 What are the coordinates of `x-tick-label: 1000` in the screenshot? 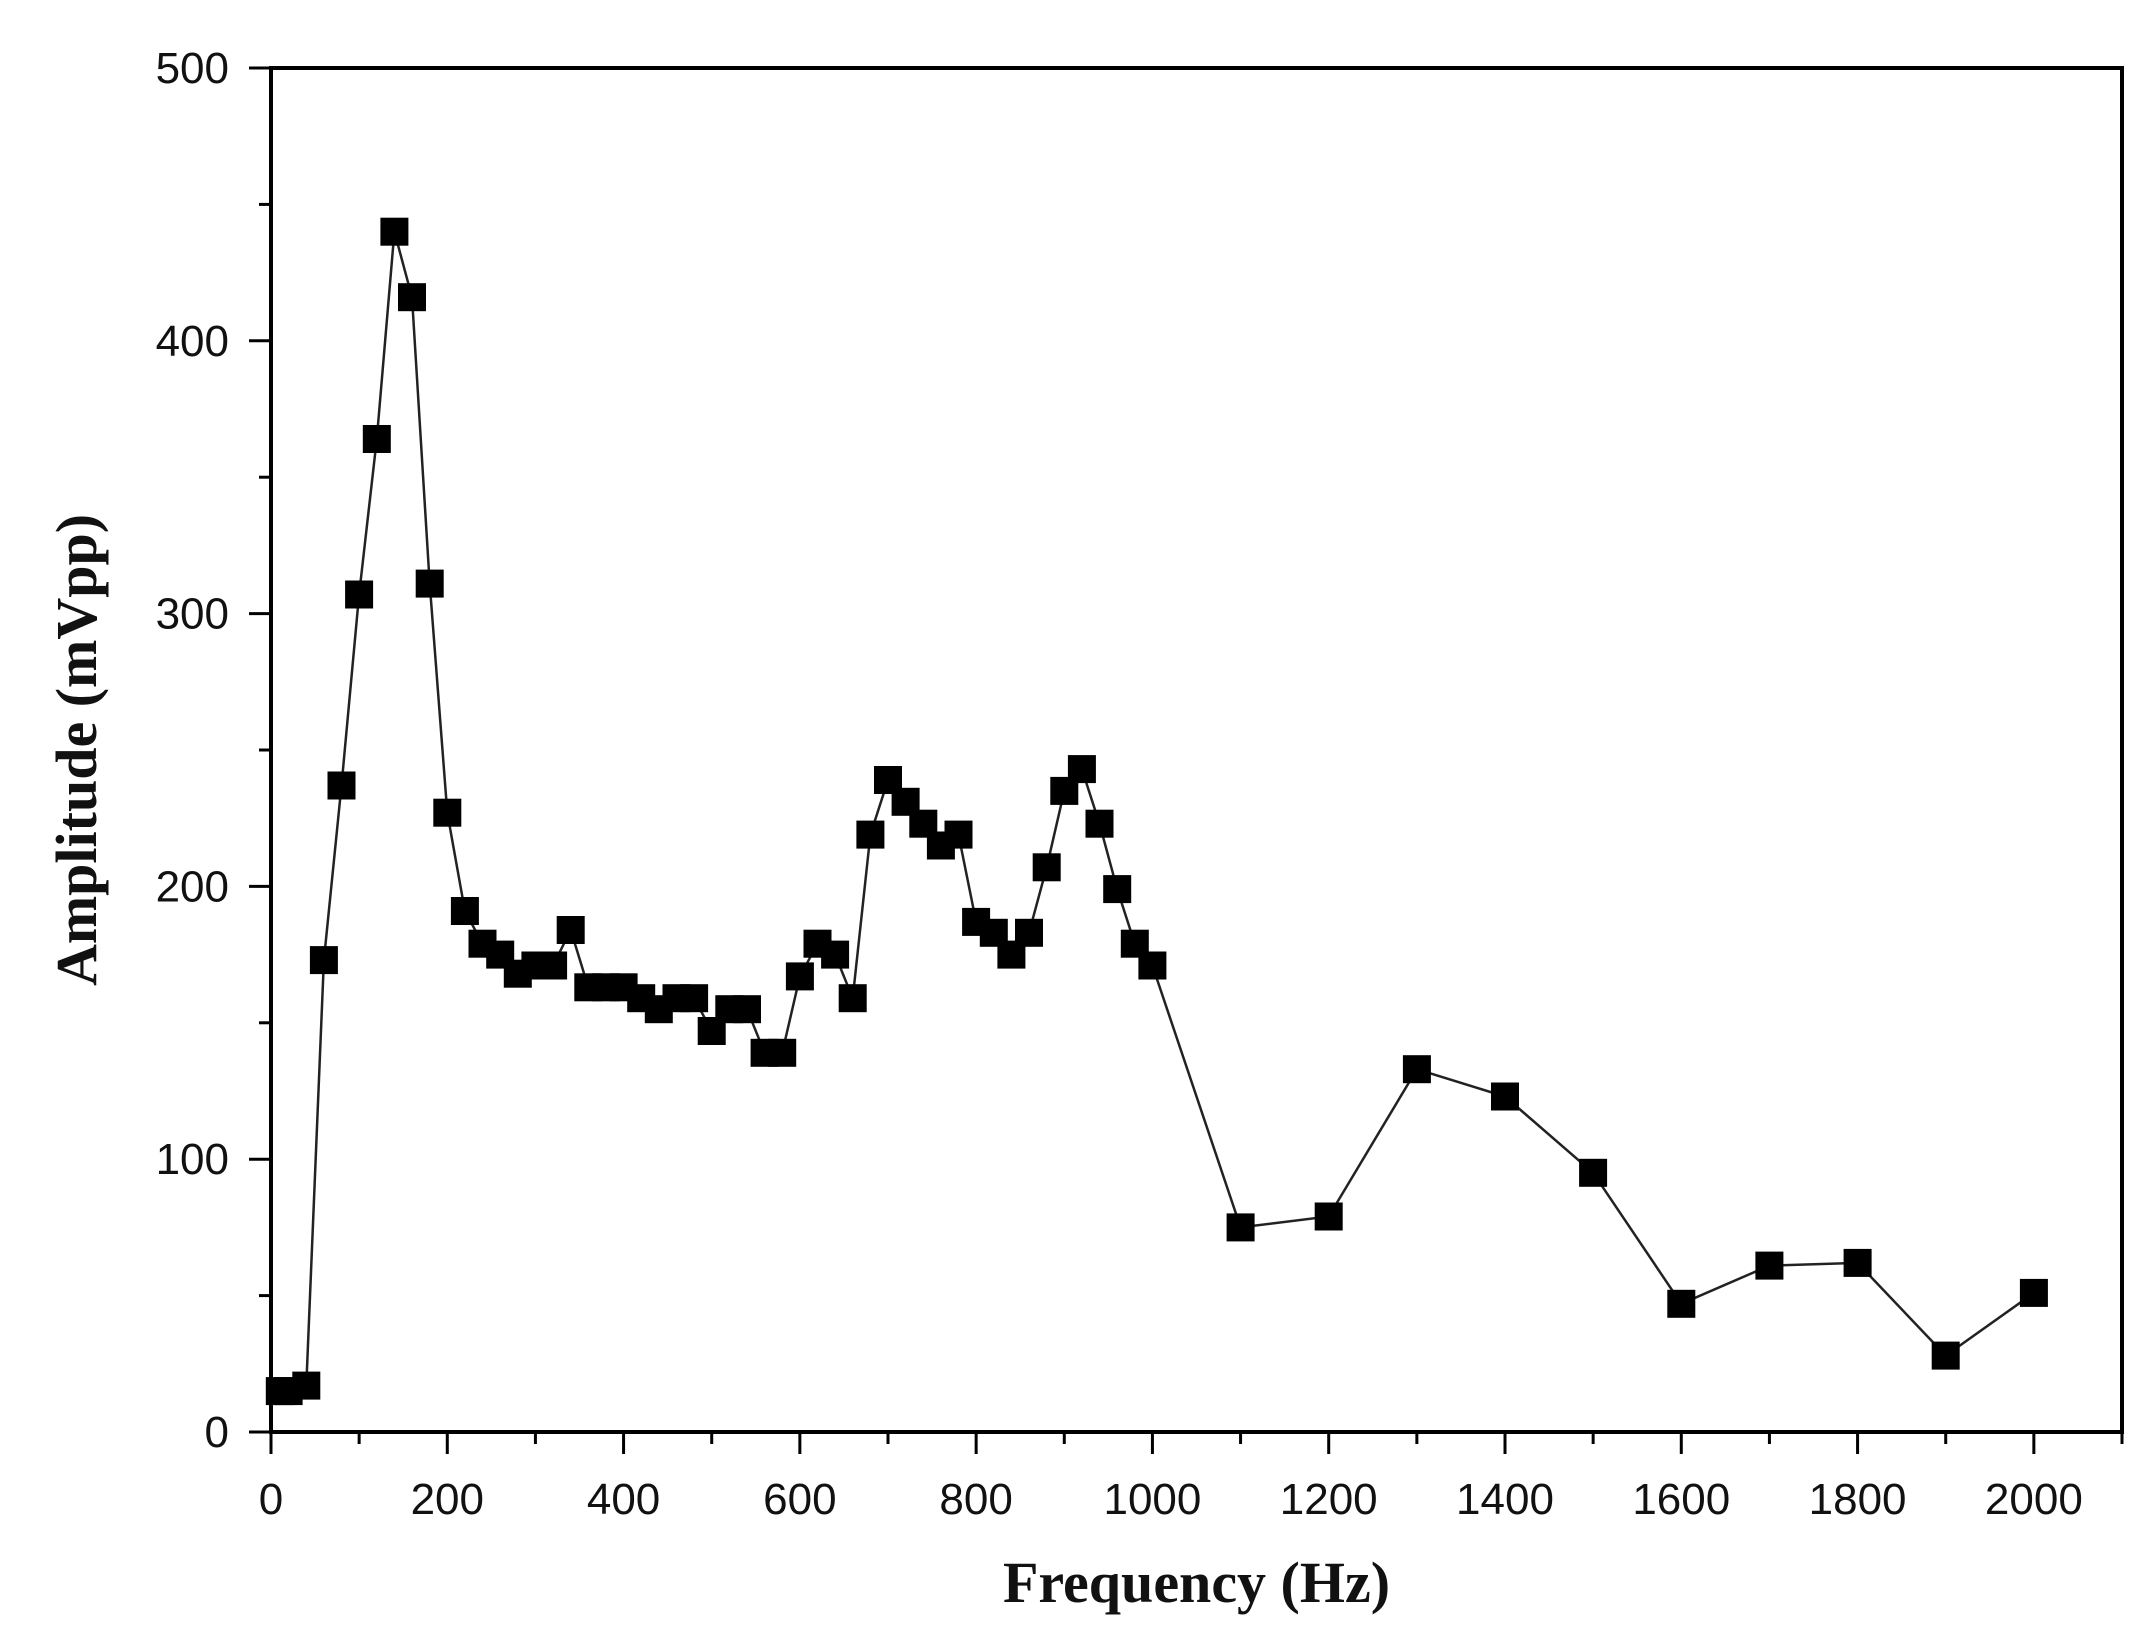 It's located at (1152, 1499).